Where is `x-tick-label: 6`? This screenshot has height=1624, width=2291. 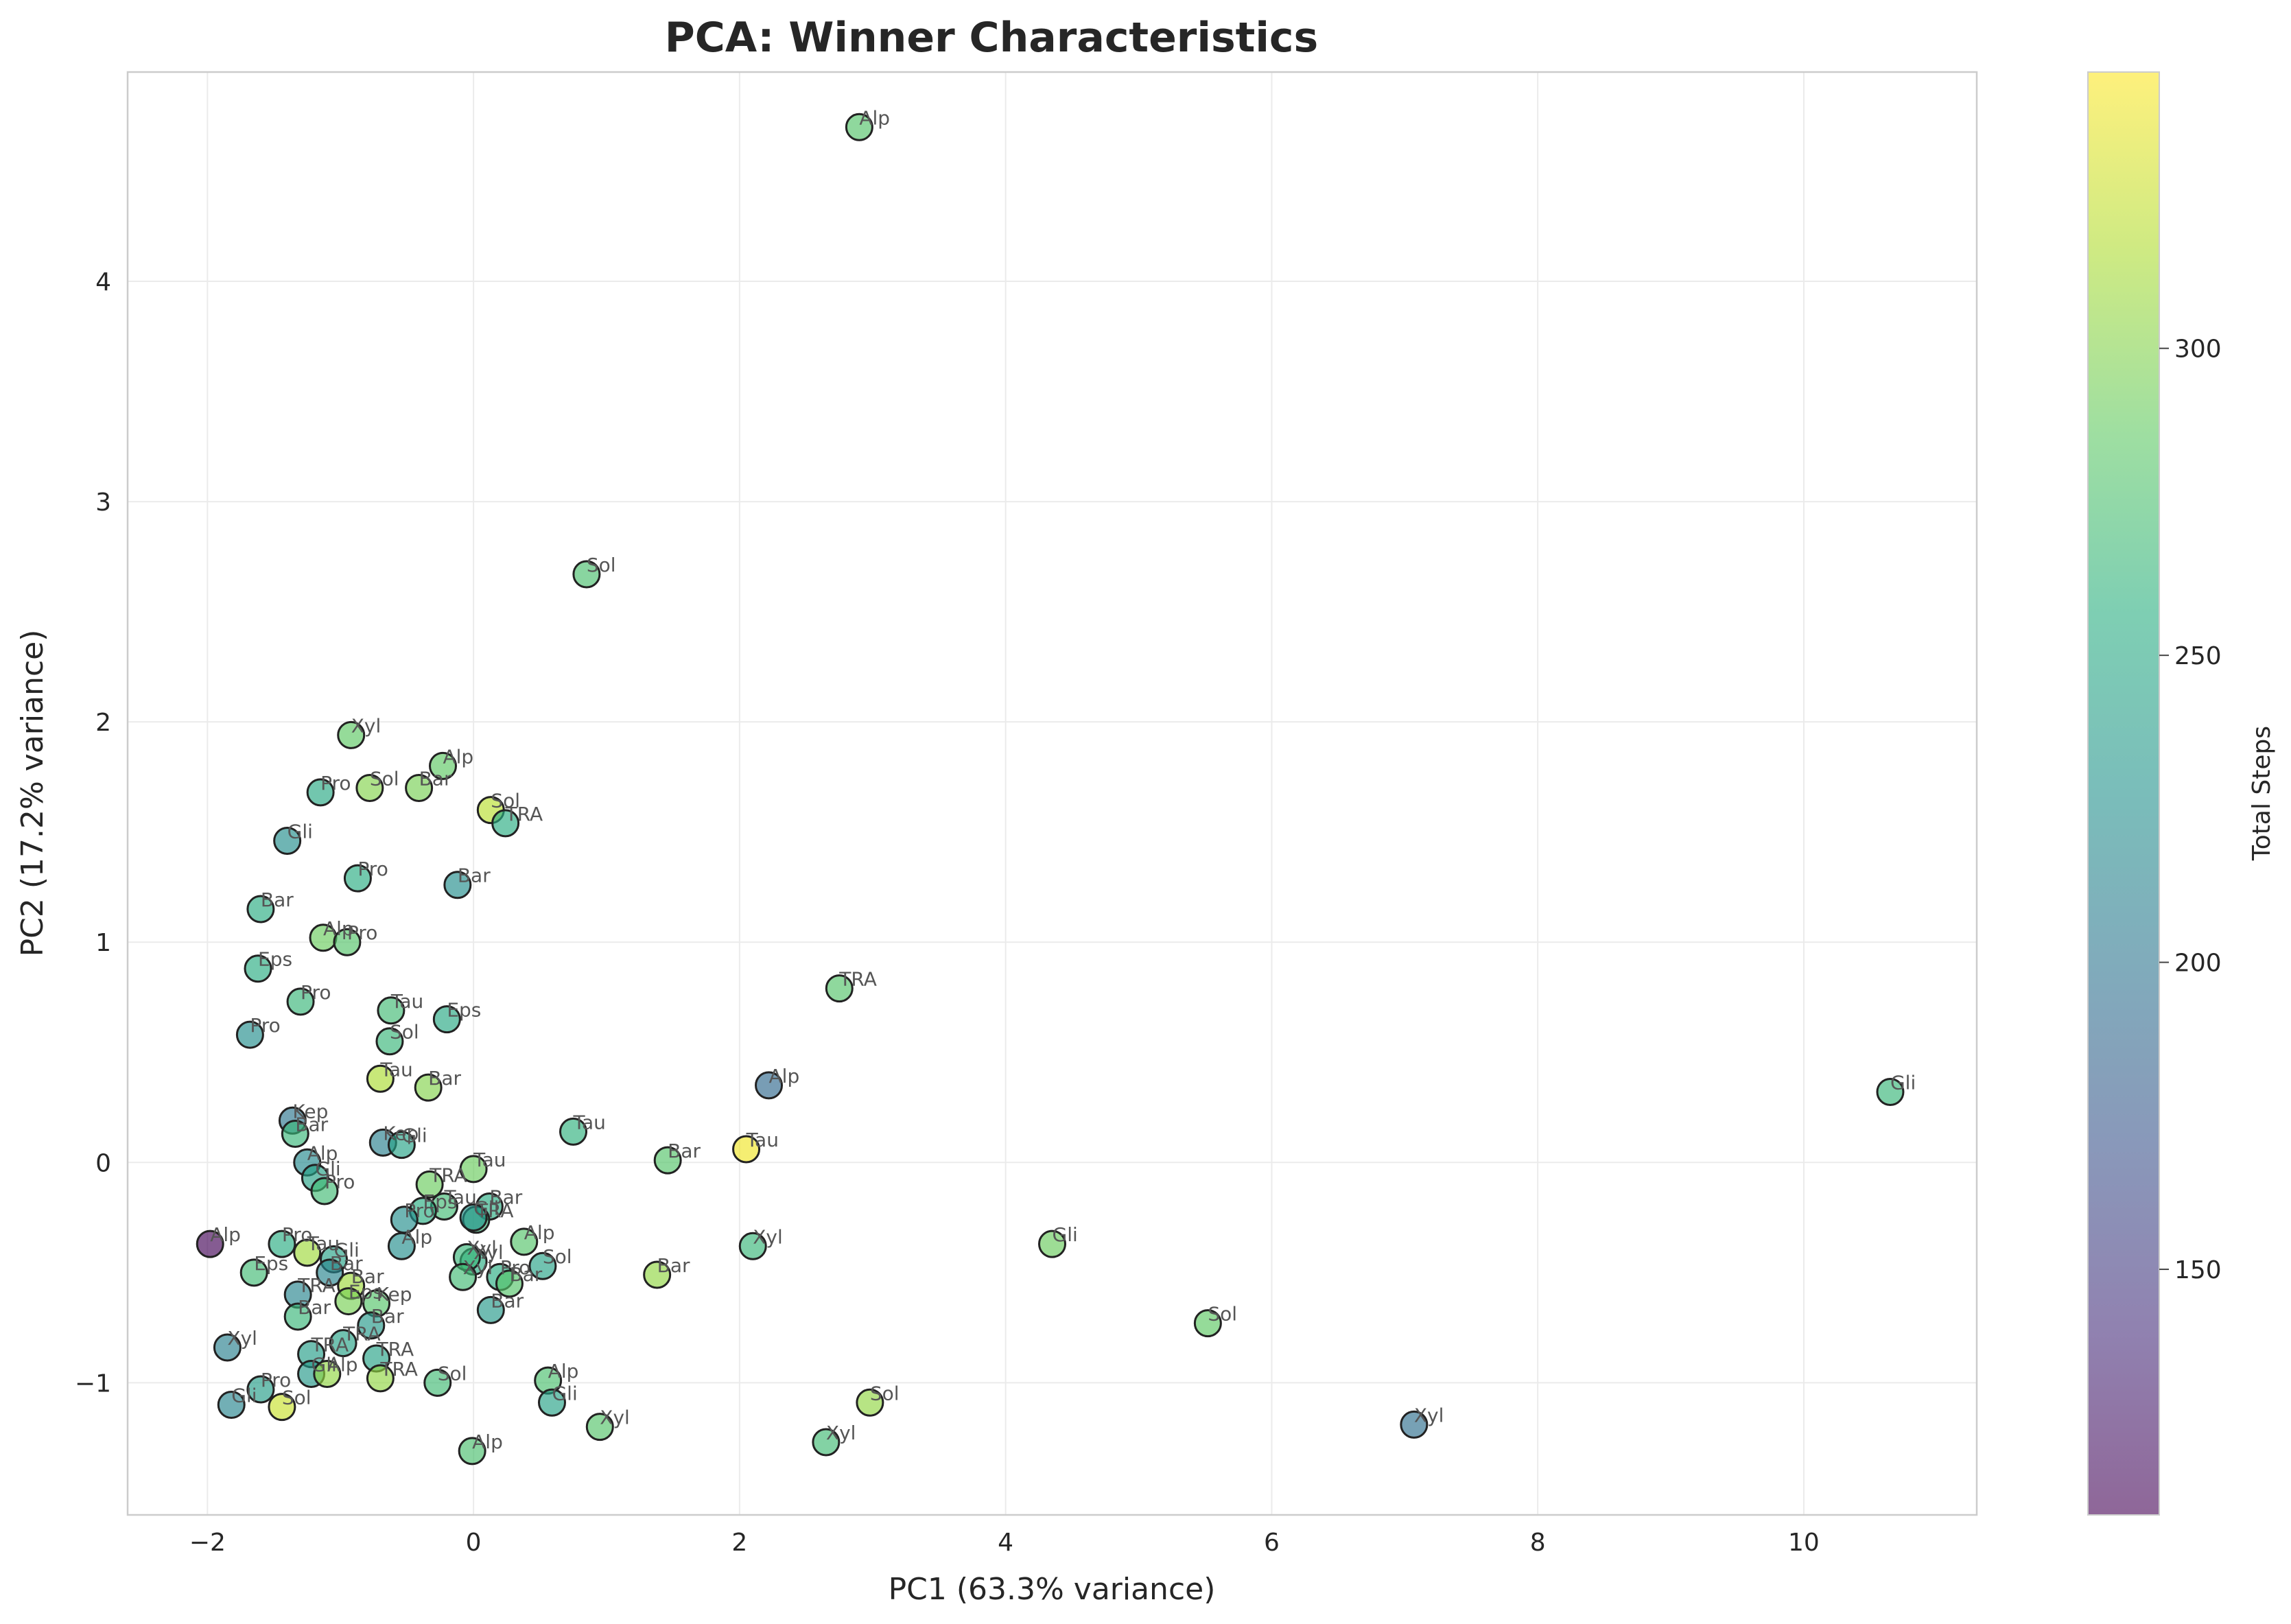 x-tick-label: 6 is located at coordinates (1272, 1543).